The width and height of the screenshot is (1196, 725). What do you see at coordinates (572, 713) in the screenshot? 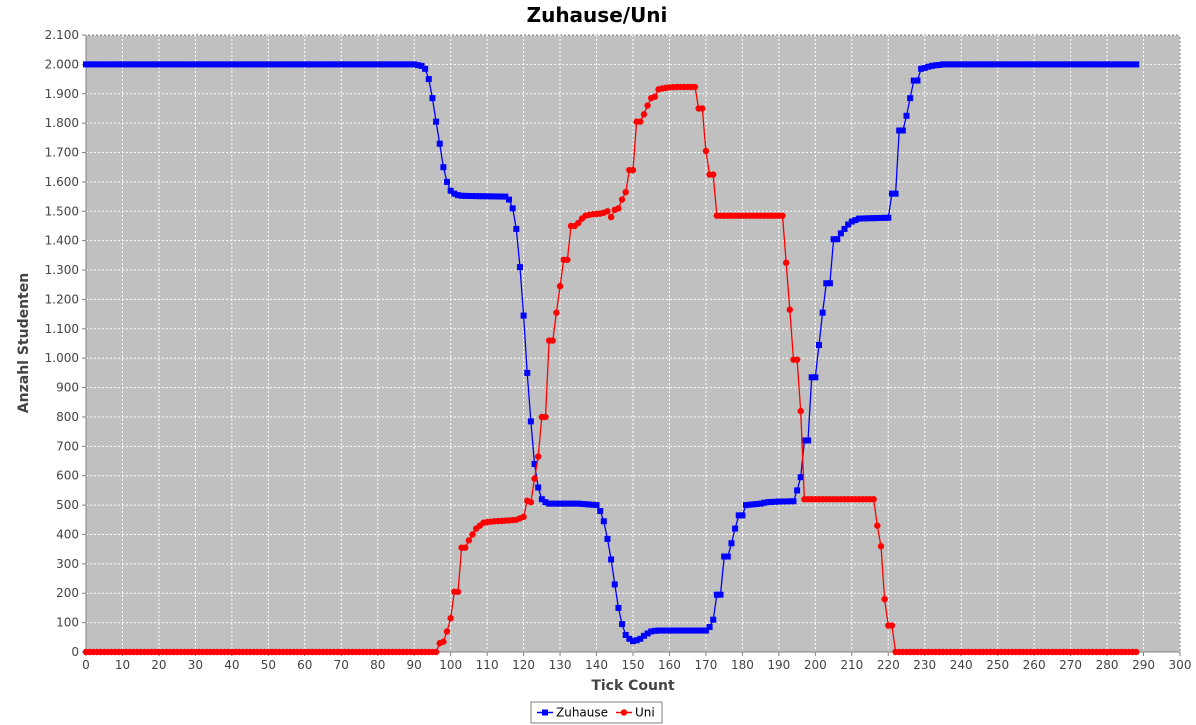
I see `legend-item-zuhause: Zuhause` at bounding box center [572, 713].